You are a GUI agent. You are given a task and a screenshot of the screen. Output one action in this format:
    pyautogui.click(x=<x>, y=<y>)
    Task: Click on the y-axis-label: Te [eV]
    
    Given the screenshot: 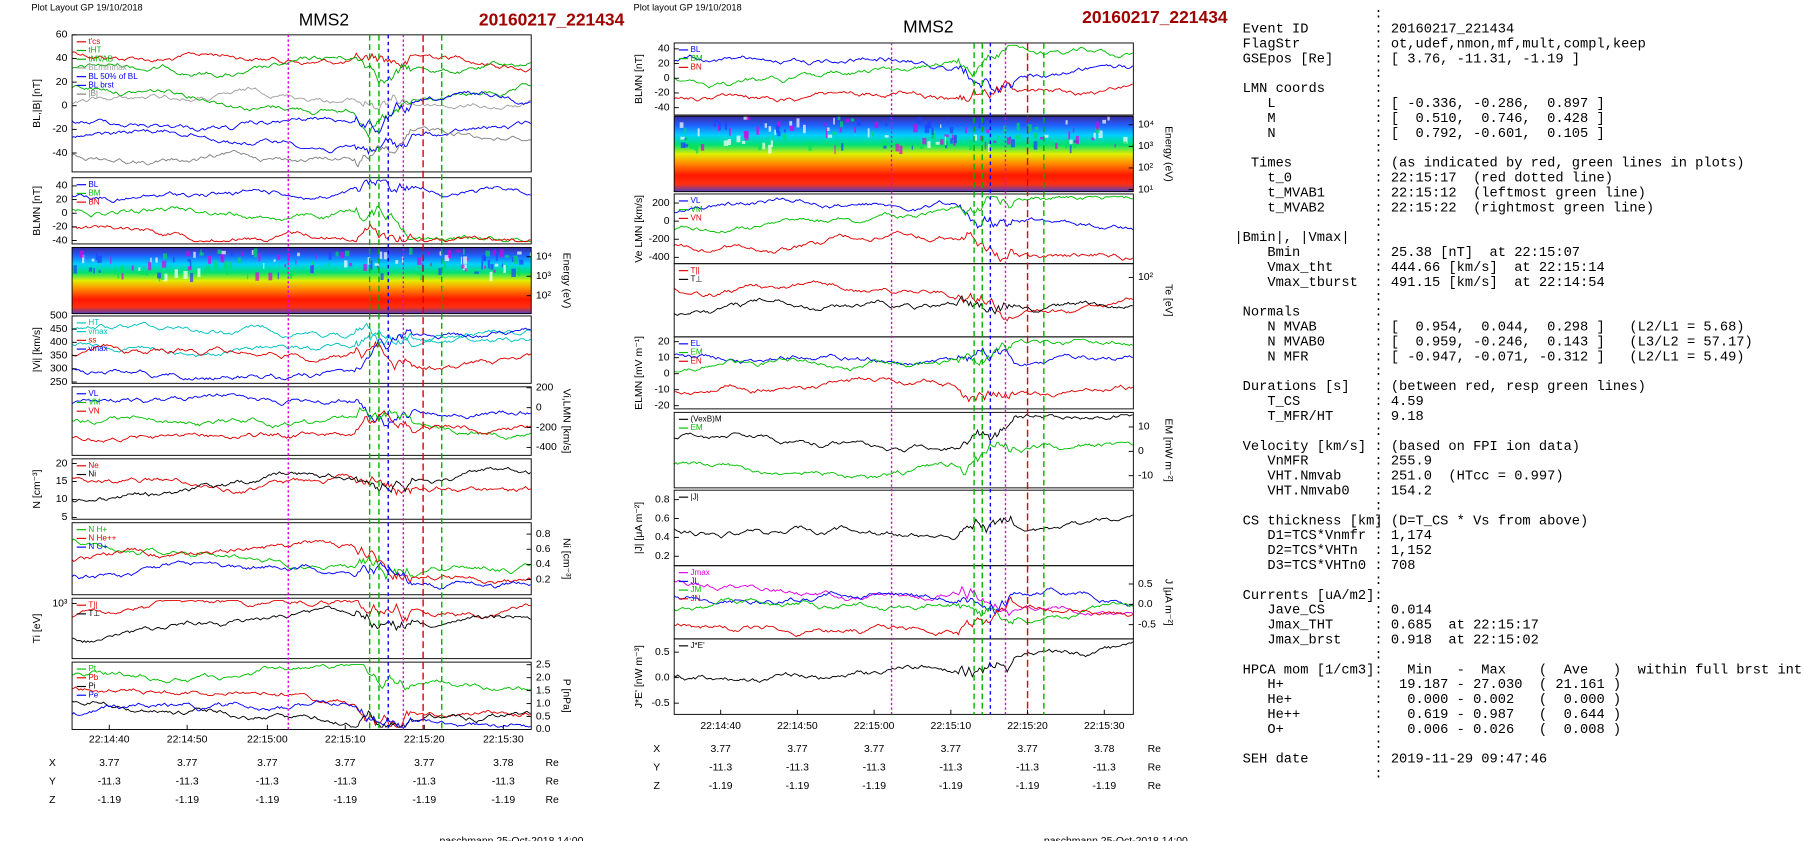 What is the action you would take?
    pyautogui.click(x=1167, y=300)
    